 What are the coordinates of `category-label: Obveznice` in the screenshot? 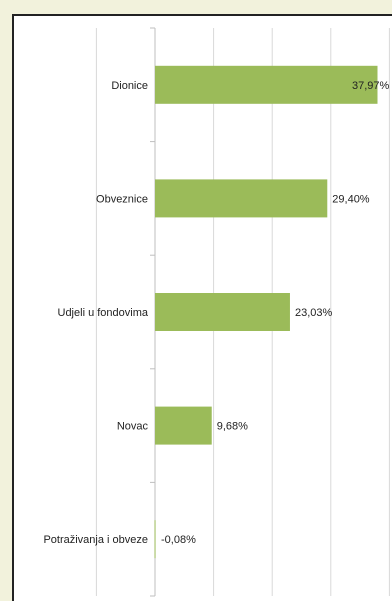 It's located at (122, 199).